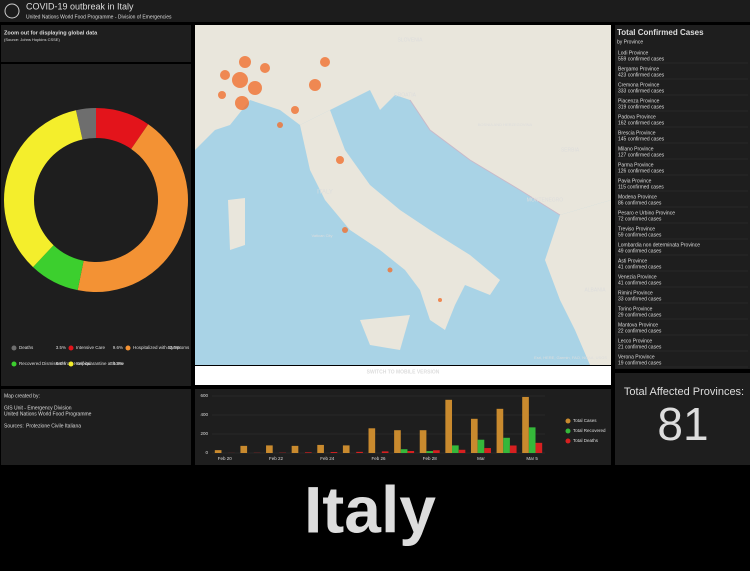 This screenshot has width=750, height=571. Describe the element at coordinates (660, 32) in the screenshot. I see `cases-title: Total Confirmed Cases` at that location.